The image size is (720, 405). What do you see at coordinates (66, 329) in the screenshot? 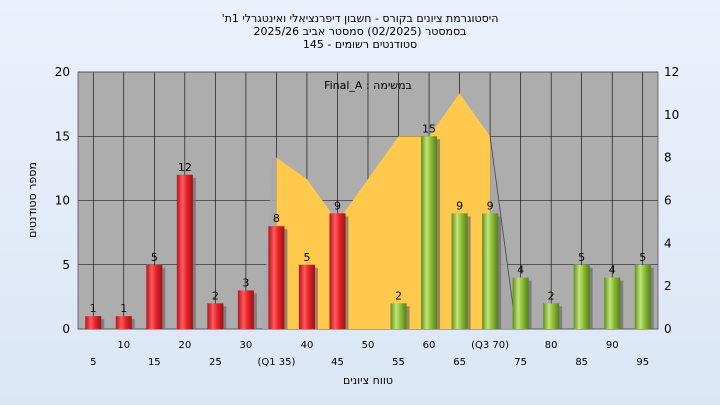
I see `left-tick-label: 0` at bounding box center [66, 329].